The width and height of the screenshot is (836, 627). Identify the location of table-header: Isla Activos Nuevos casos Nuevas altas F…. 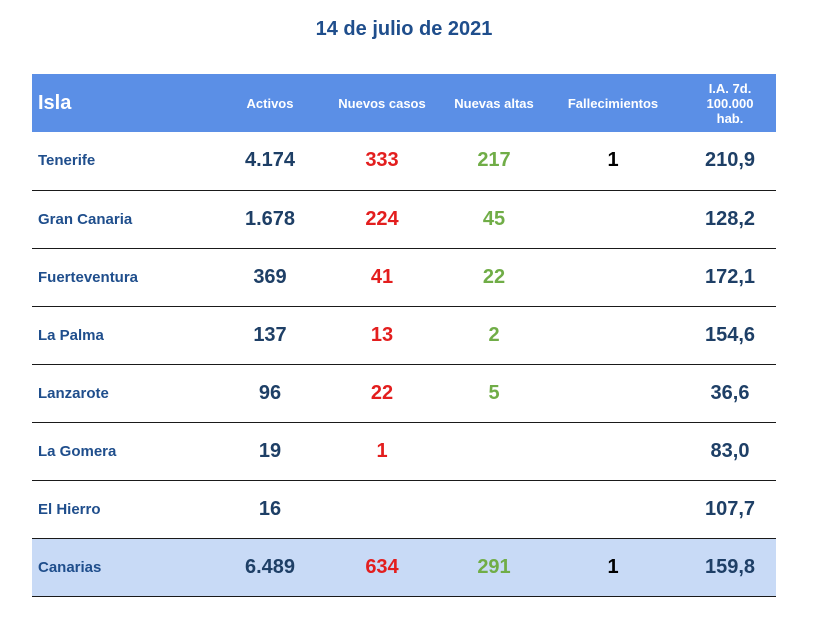
(404, 103).